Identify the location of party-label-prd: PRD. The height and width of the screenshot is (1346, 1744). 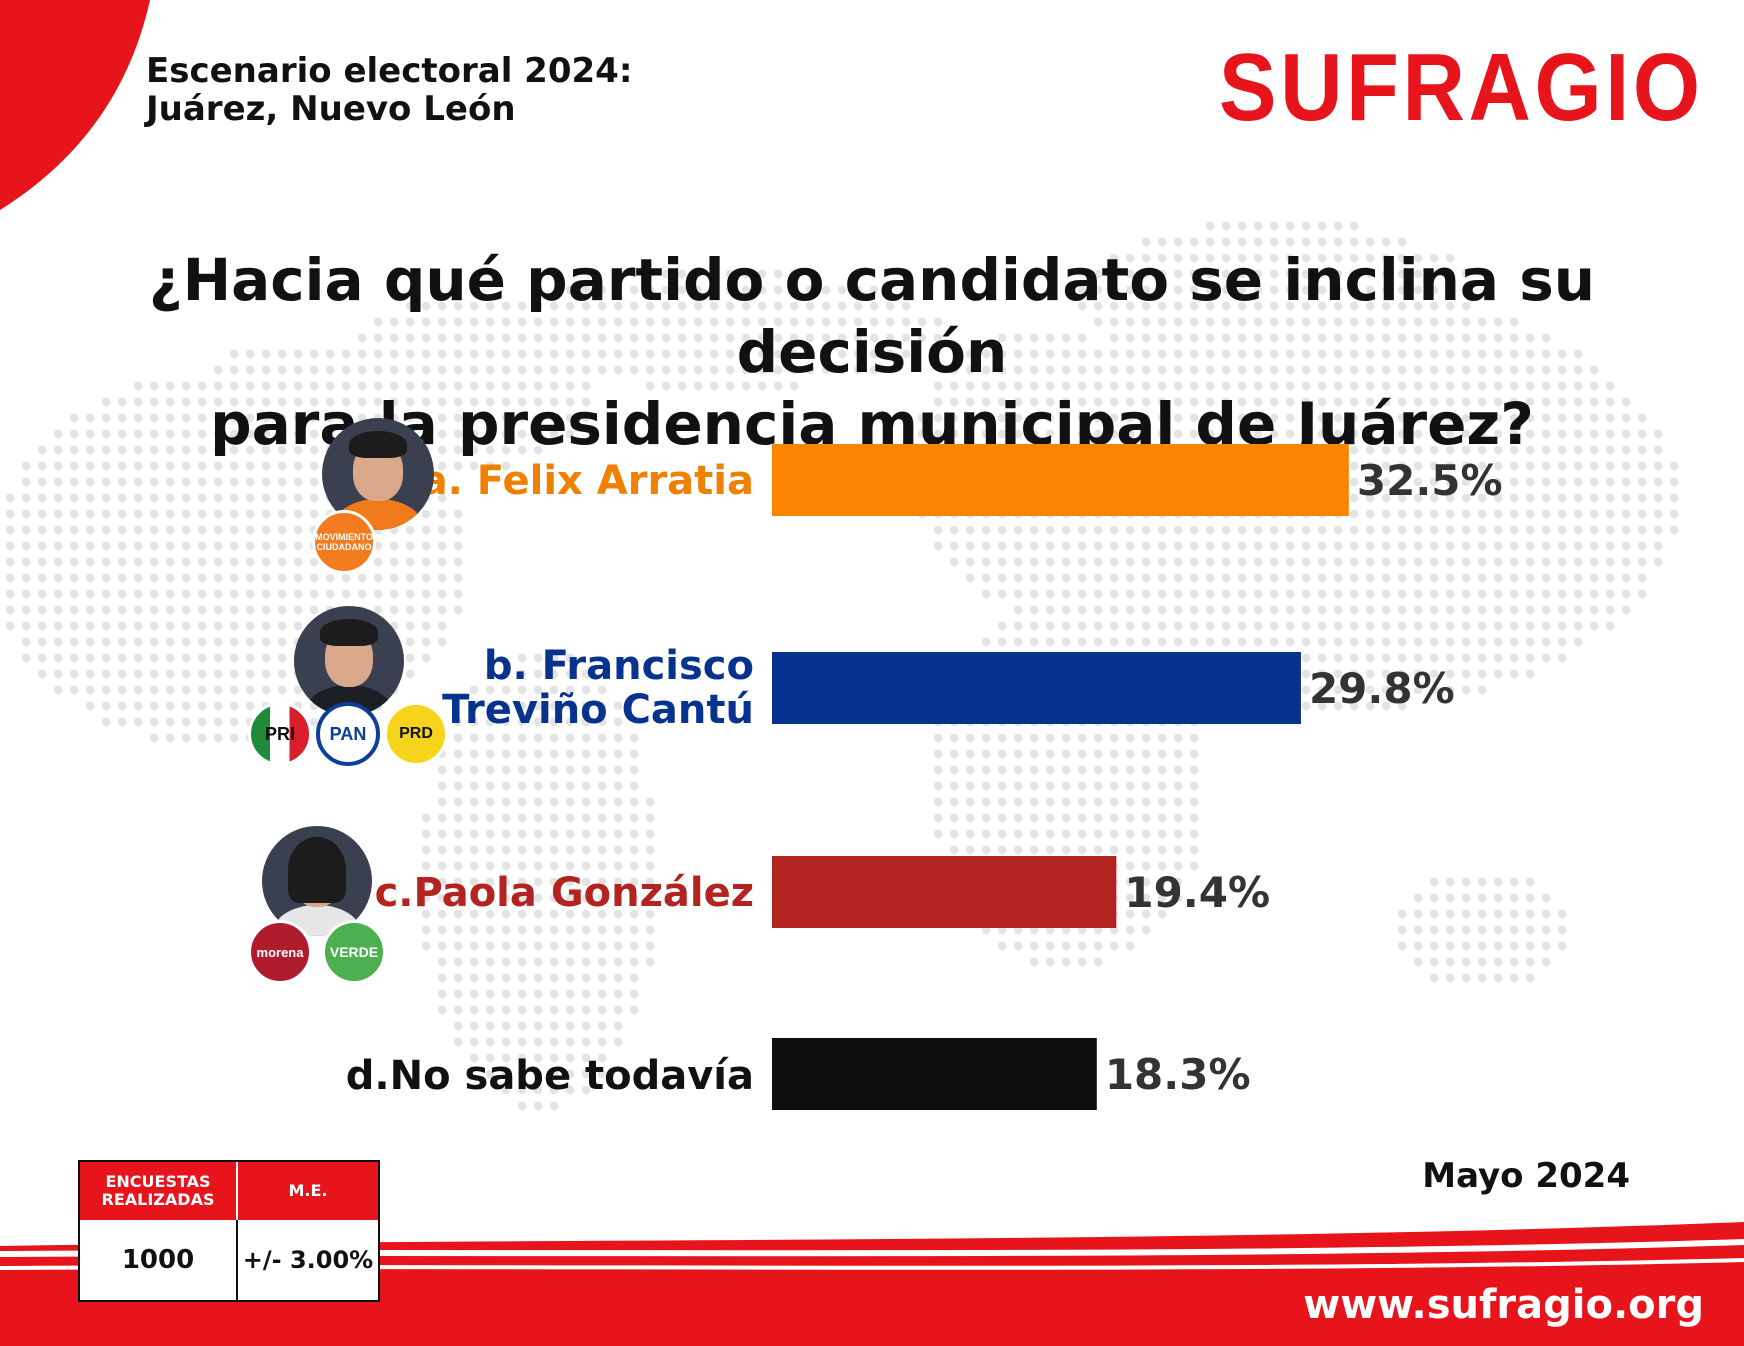
(416, 733).